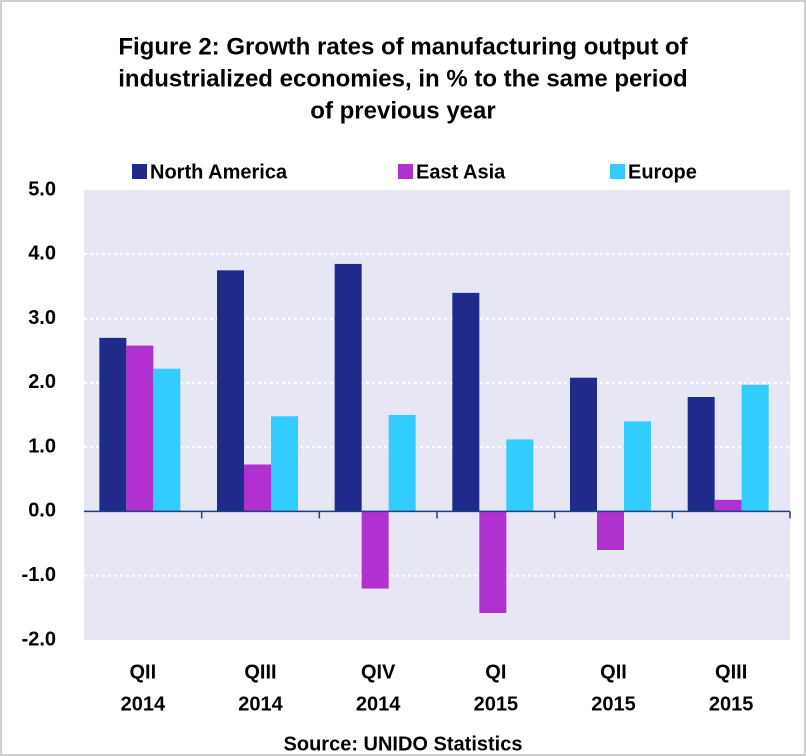  Describe the element at coordinates (461, 172) in the screenshot. I see `legend-label: East Asia` at that location.